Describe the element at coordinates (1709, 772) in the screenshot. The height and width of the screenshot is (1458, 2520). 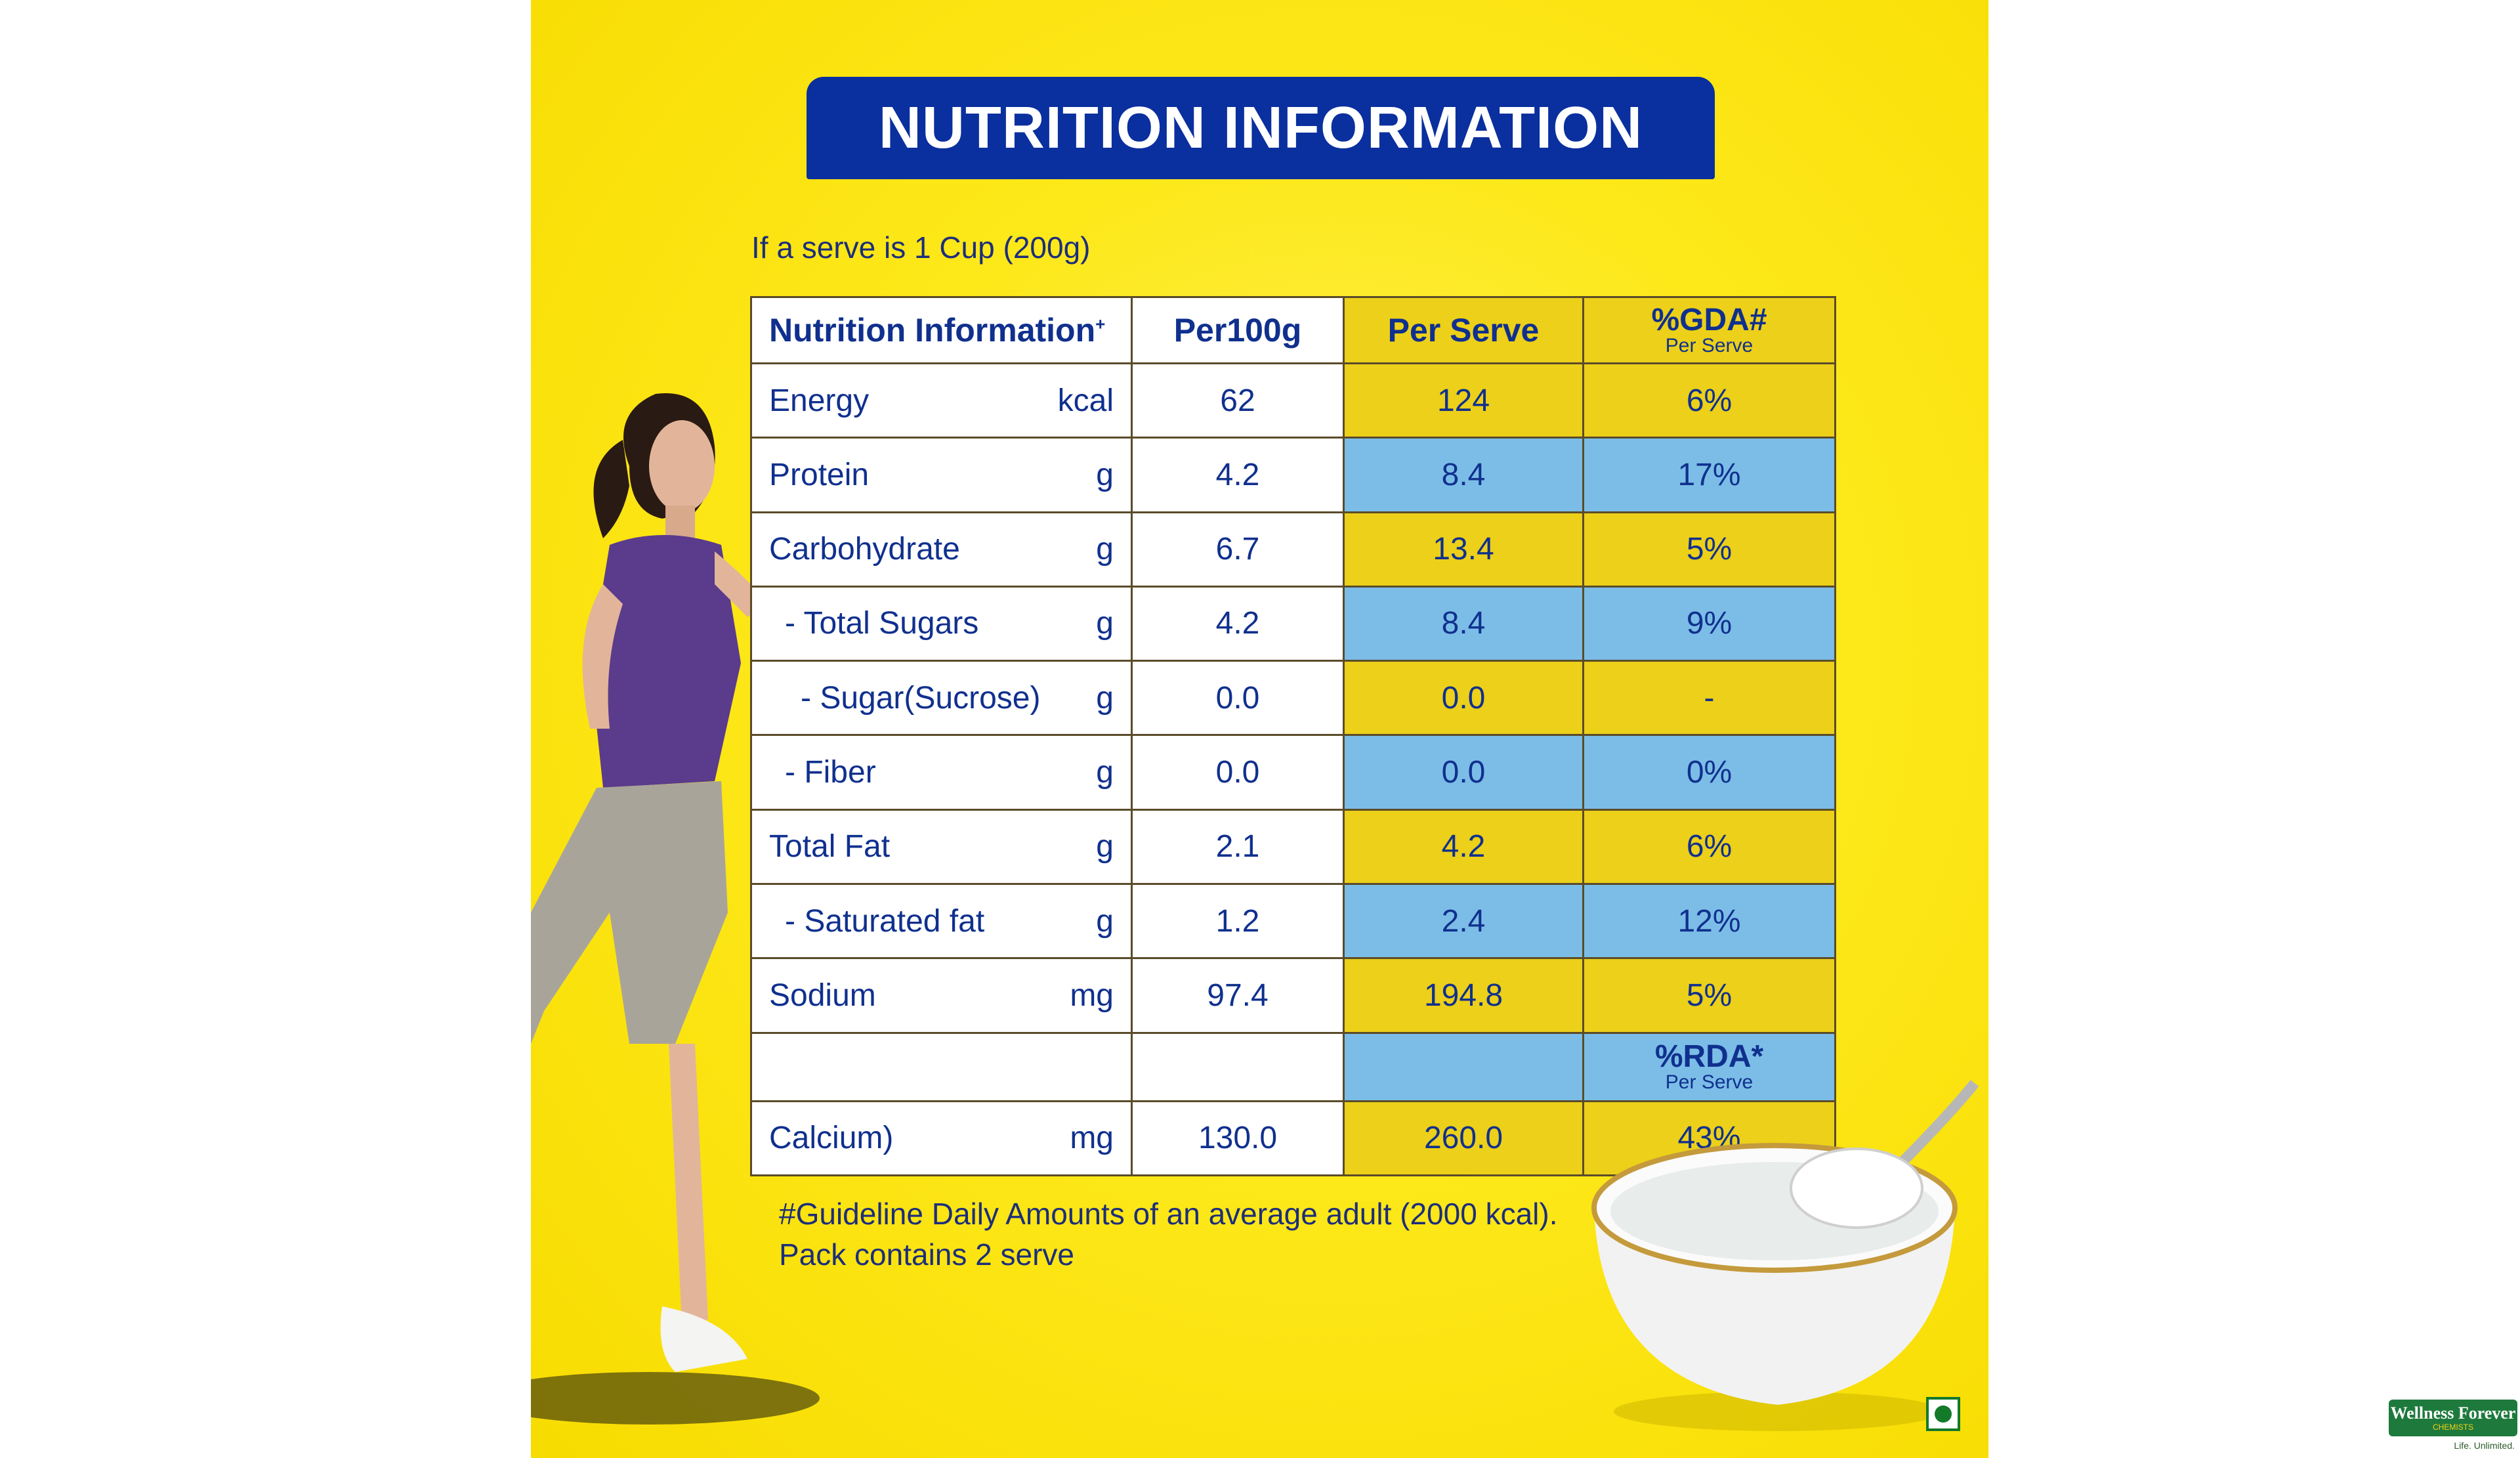
I see `value-gda: 0%` at that location.